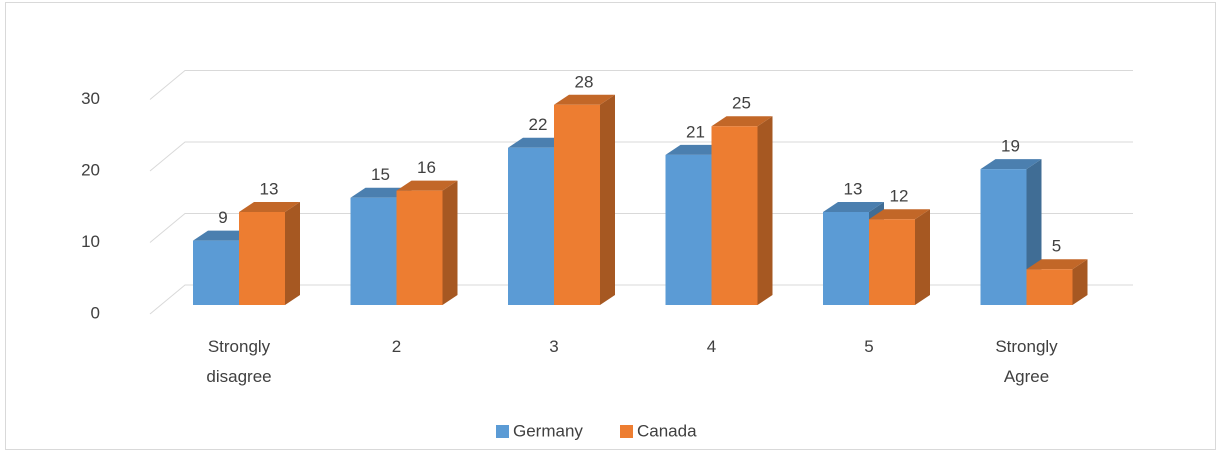 This screenshot has height=452, width=1221. I want to click on data-label: 15, so click(380, 174).